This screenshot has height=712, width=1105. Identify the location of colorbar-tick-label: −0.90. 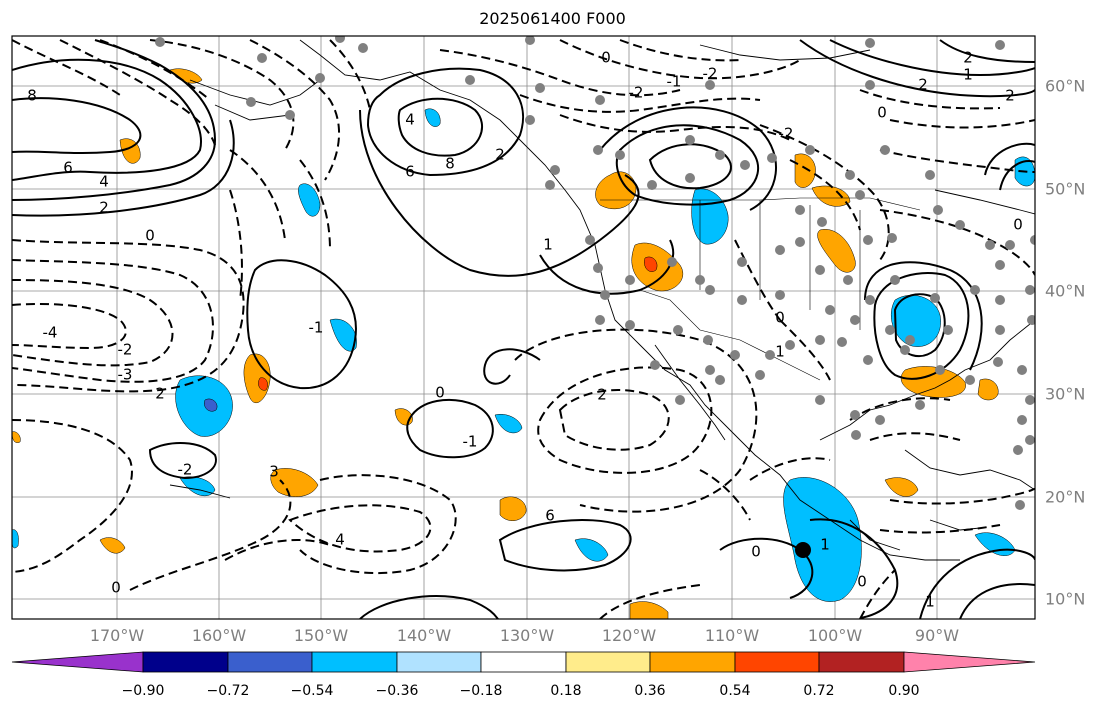
(143, 691).